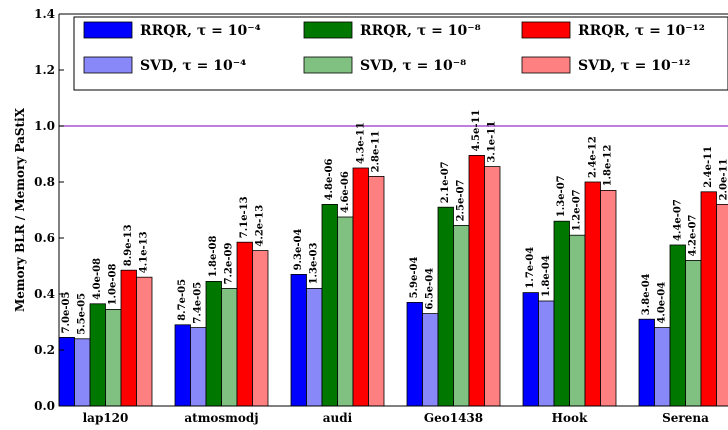 Image resolution: width=728 pixels, height=430 pixels. What do you see at coordinates (113, 285) in the screenshot?
I see `data-label: 1.0e-08` at bounding box center [113, 285].